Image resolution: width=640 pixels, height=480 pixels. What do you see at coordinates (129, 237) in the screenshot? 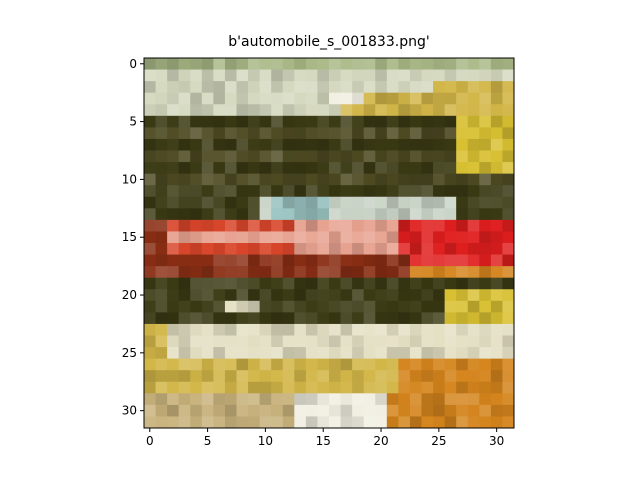
I see `y-tick-label: 15` at bounding box center [129, 237].